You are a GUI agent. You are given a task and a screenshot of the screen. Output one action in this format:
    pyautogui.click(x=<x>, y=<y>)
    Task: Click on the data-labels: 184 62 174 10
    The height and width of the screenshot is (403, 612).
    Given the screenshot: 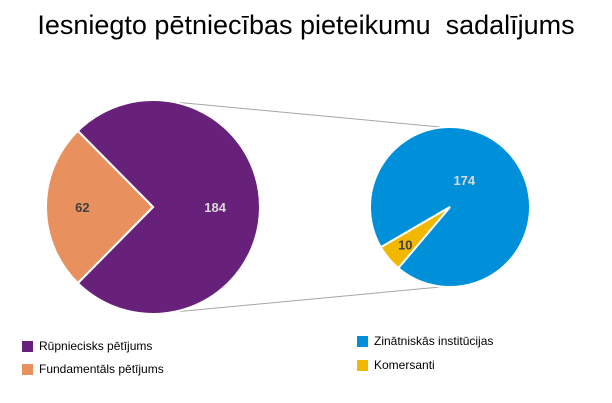 What is the action you would take?
    pyautogui.click(x=275, y=212)
    